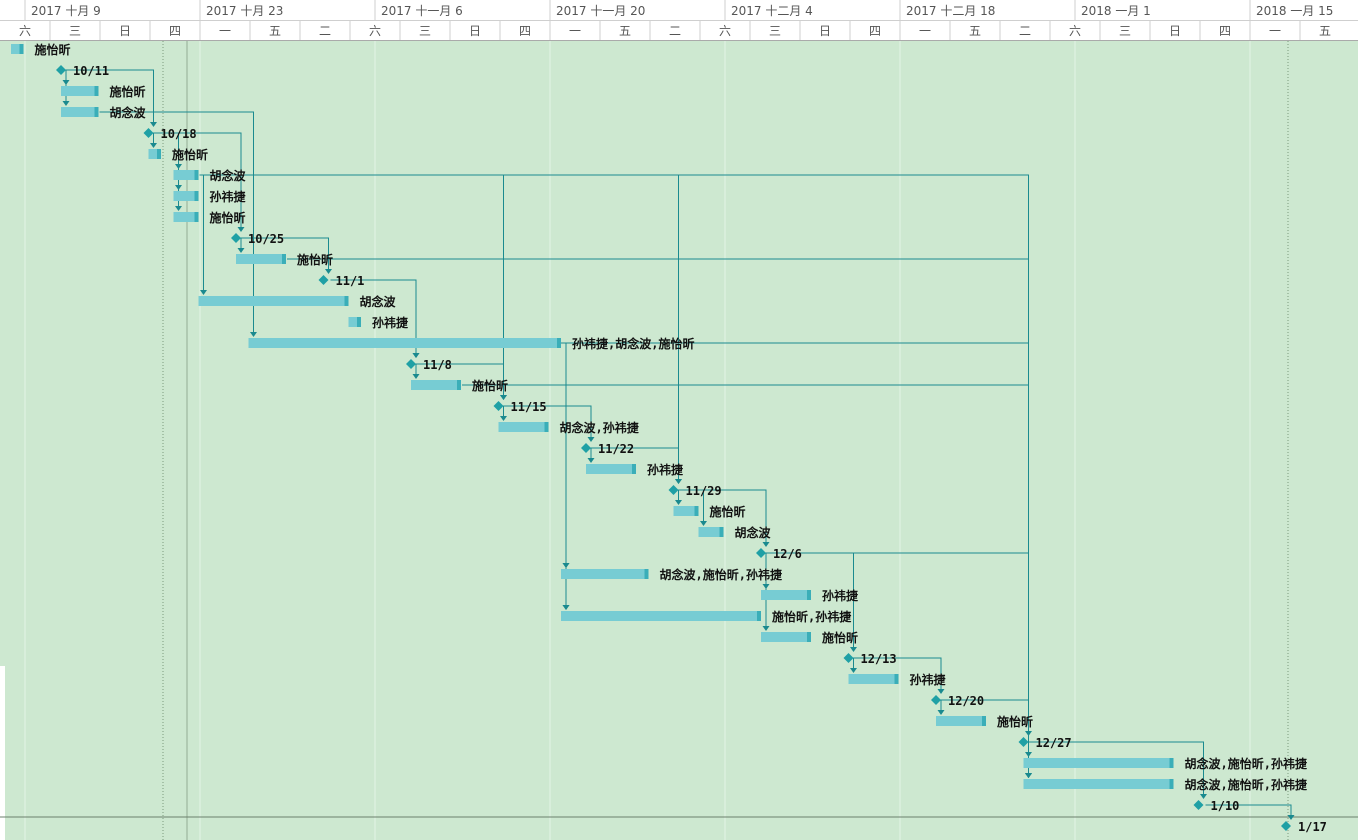  I want to click on milestone-label: 12/6, so click(787, 554).